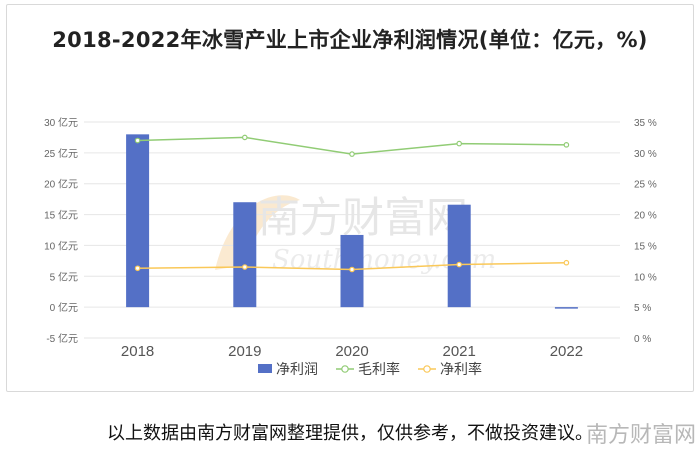 The image size is (700, 467). Describe the element at coordinates (297, 370) in the screenshot. I see `legend-label: 净利润` at that location.